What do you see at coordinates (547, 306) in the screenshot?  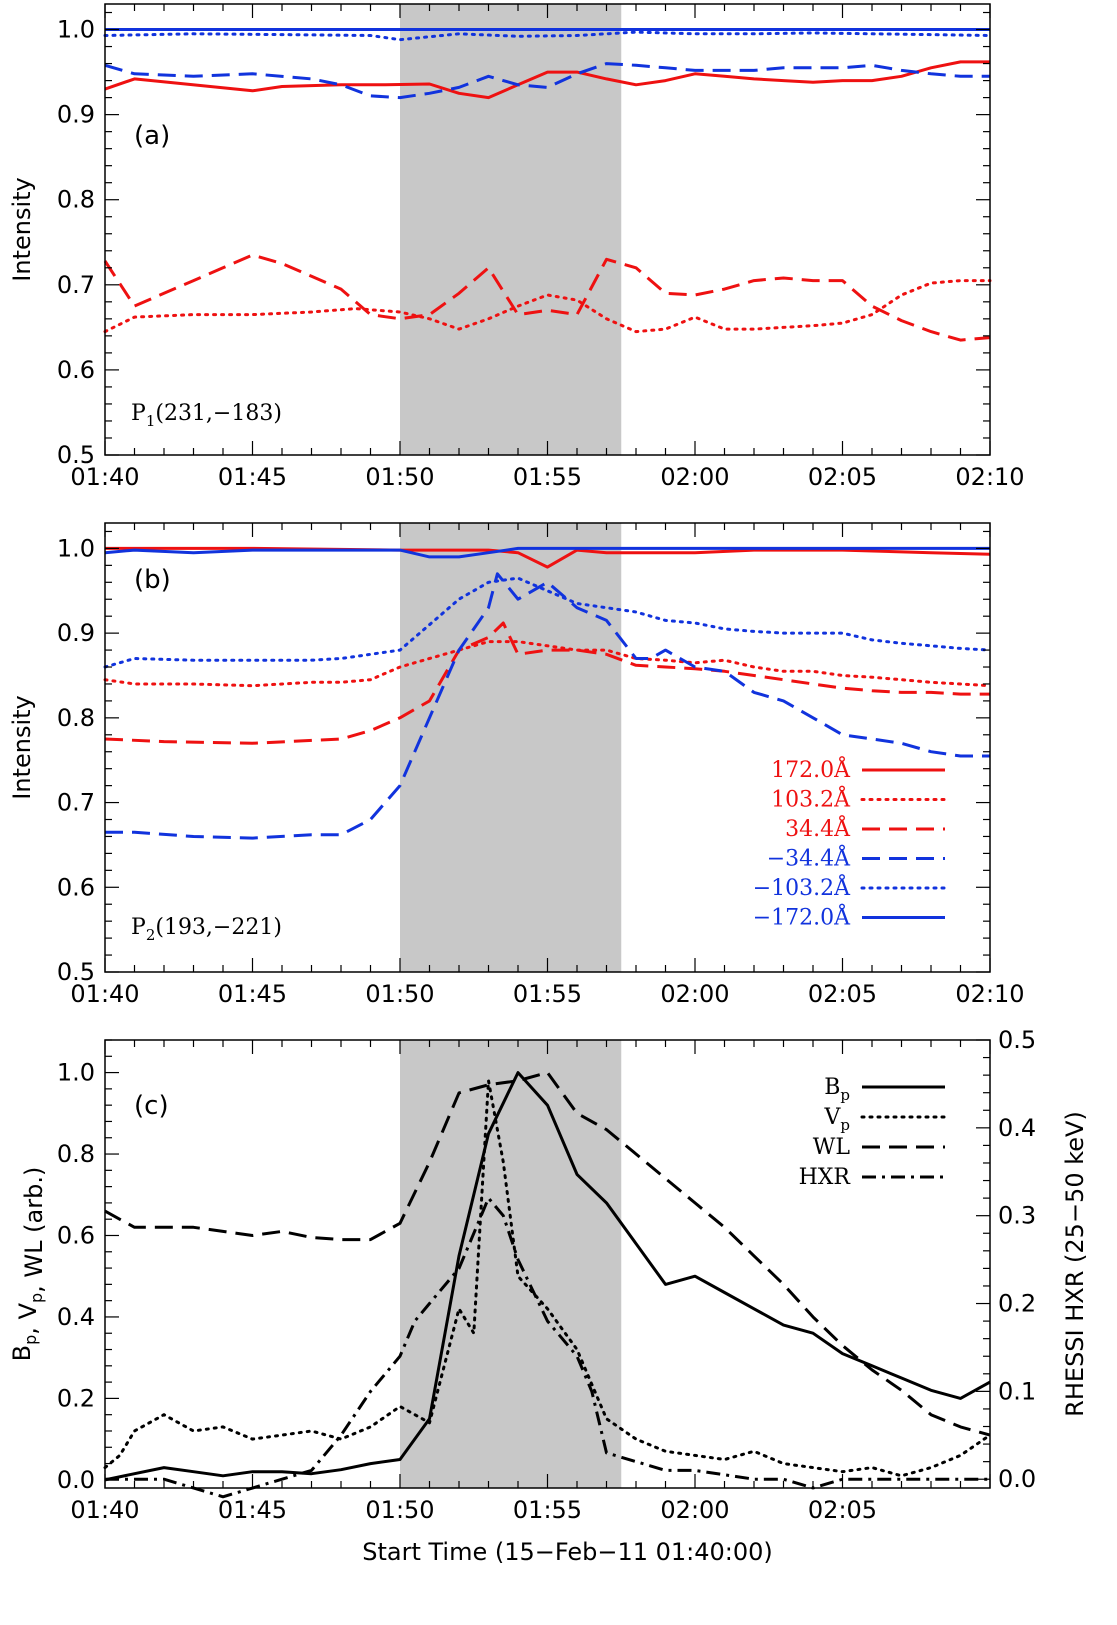 I see `series-line-red-dotted` at bounding box center [547, 306].